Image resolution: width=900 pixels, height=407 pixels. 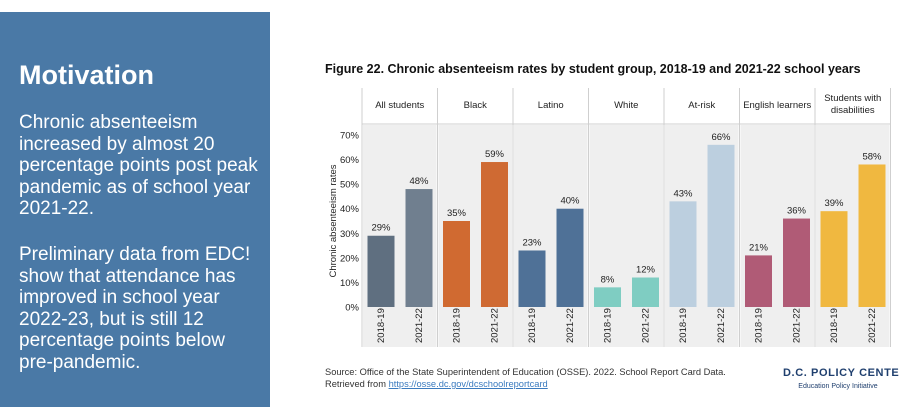 What do you see at coordinates (350, 160) in the screenshot?
I see `y-tick-label: 60%` at bounding box center [350, 160].